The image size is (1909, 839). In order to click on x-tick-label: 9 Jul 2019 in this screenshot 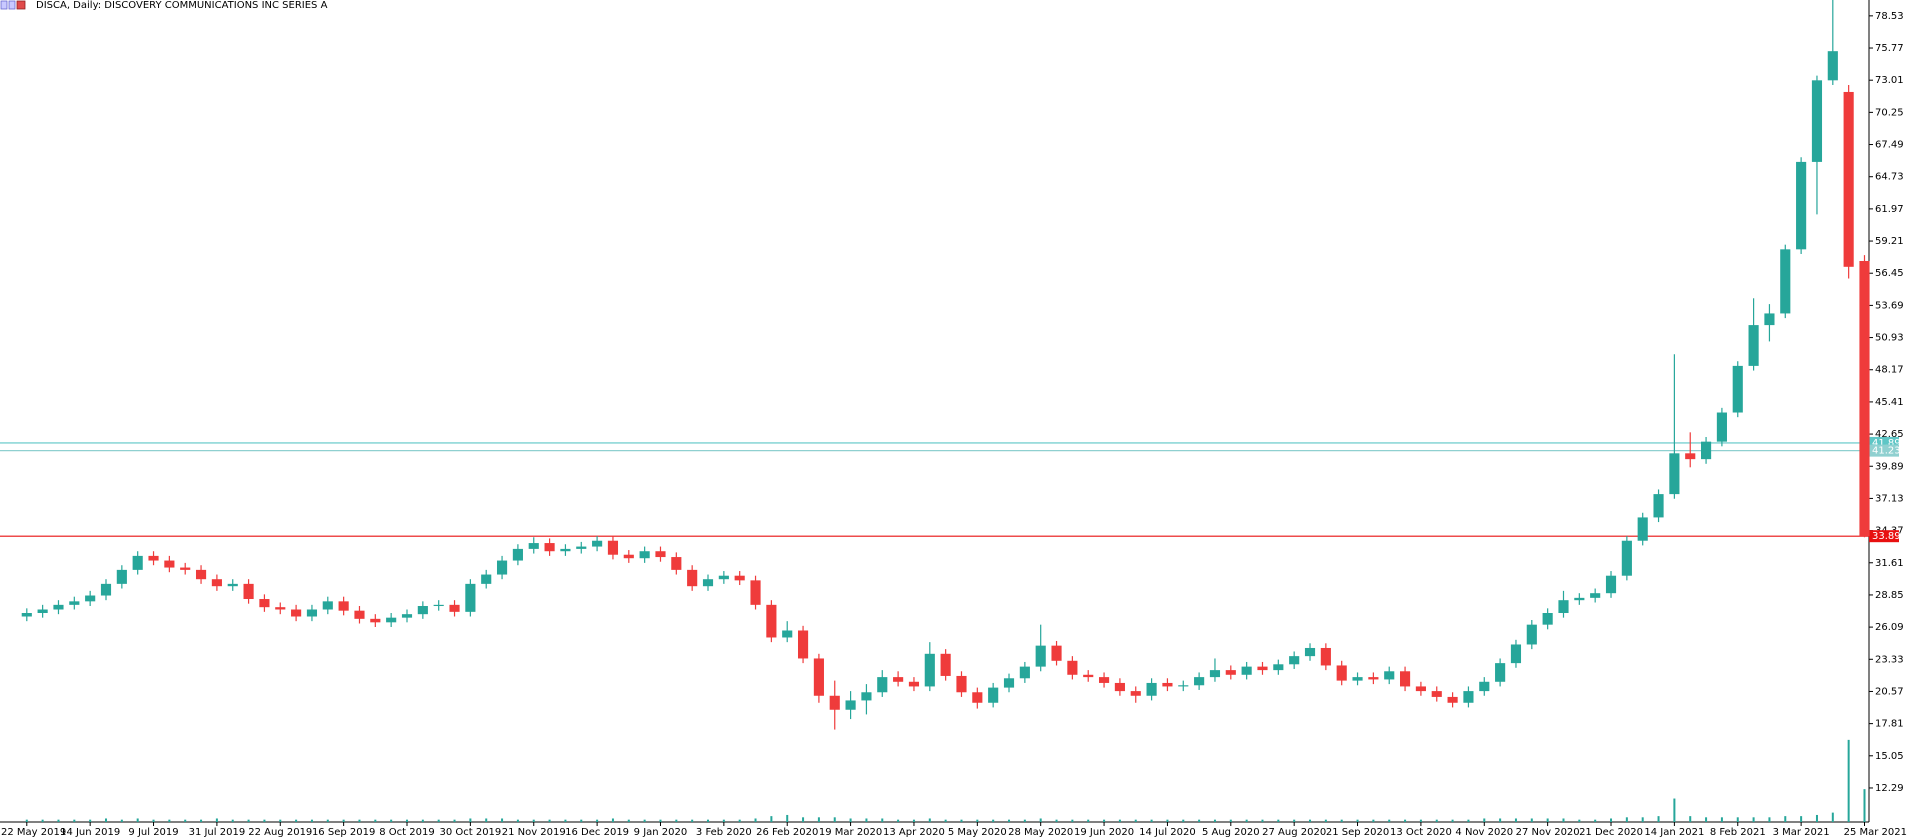, I will do `click(153, 832)`.